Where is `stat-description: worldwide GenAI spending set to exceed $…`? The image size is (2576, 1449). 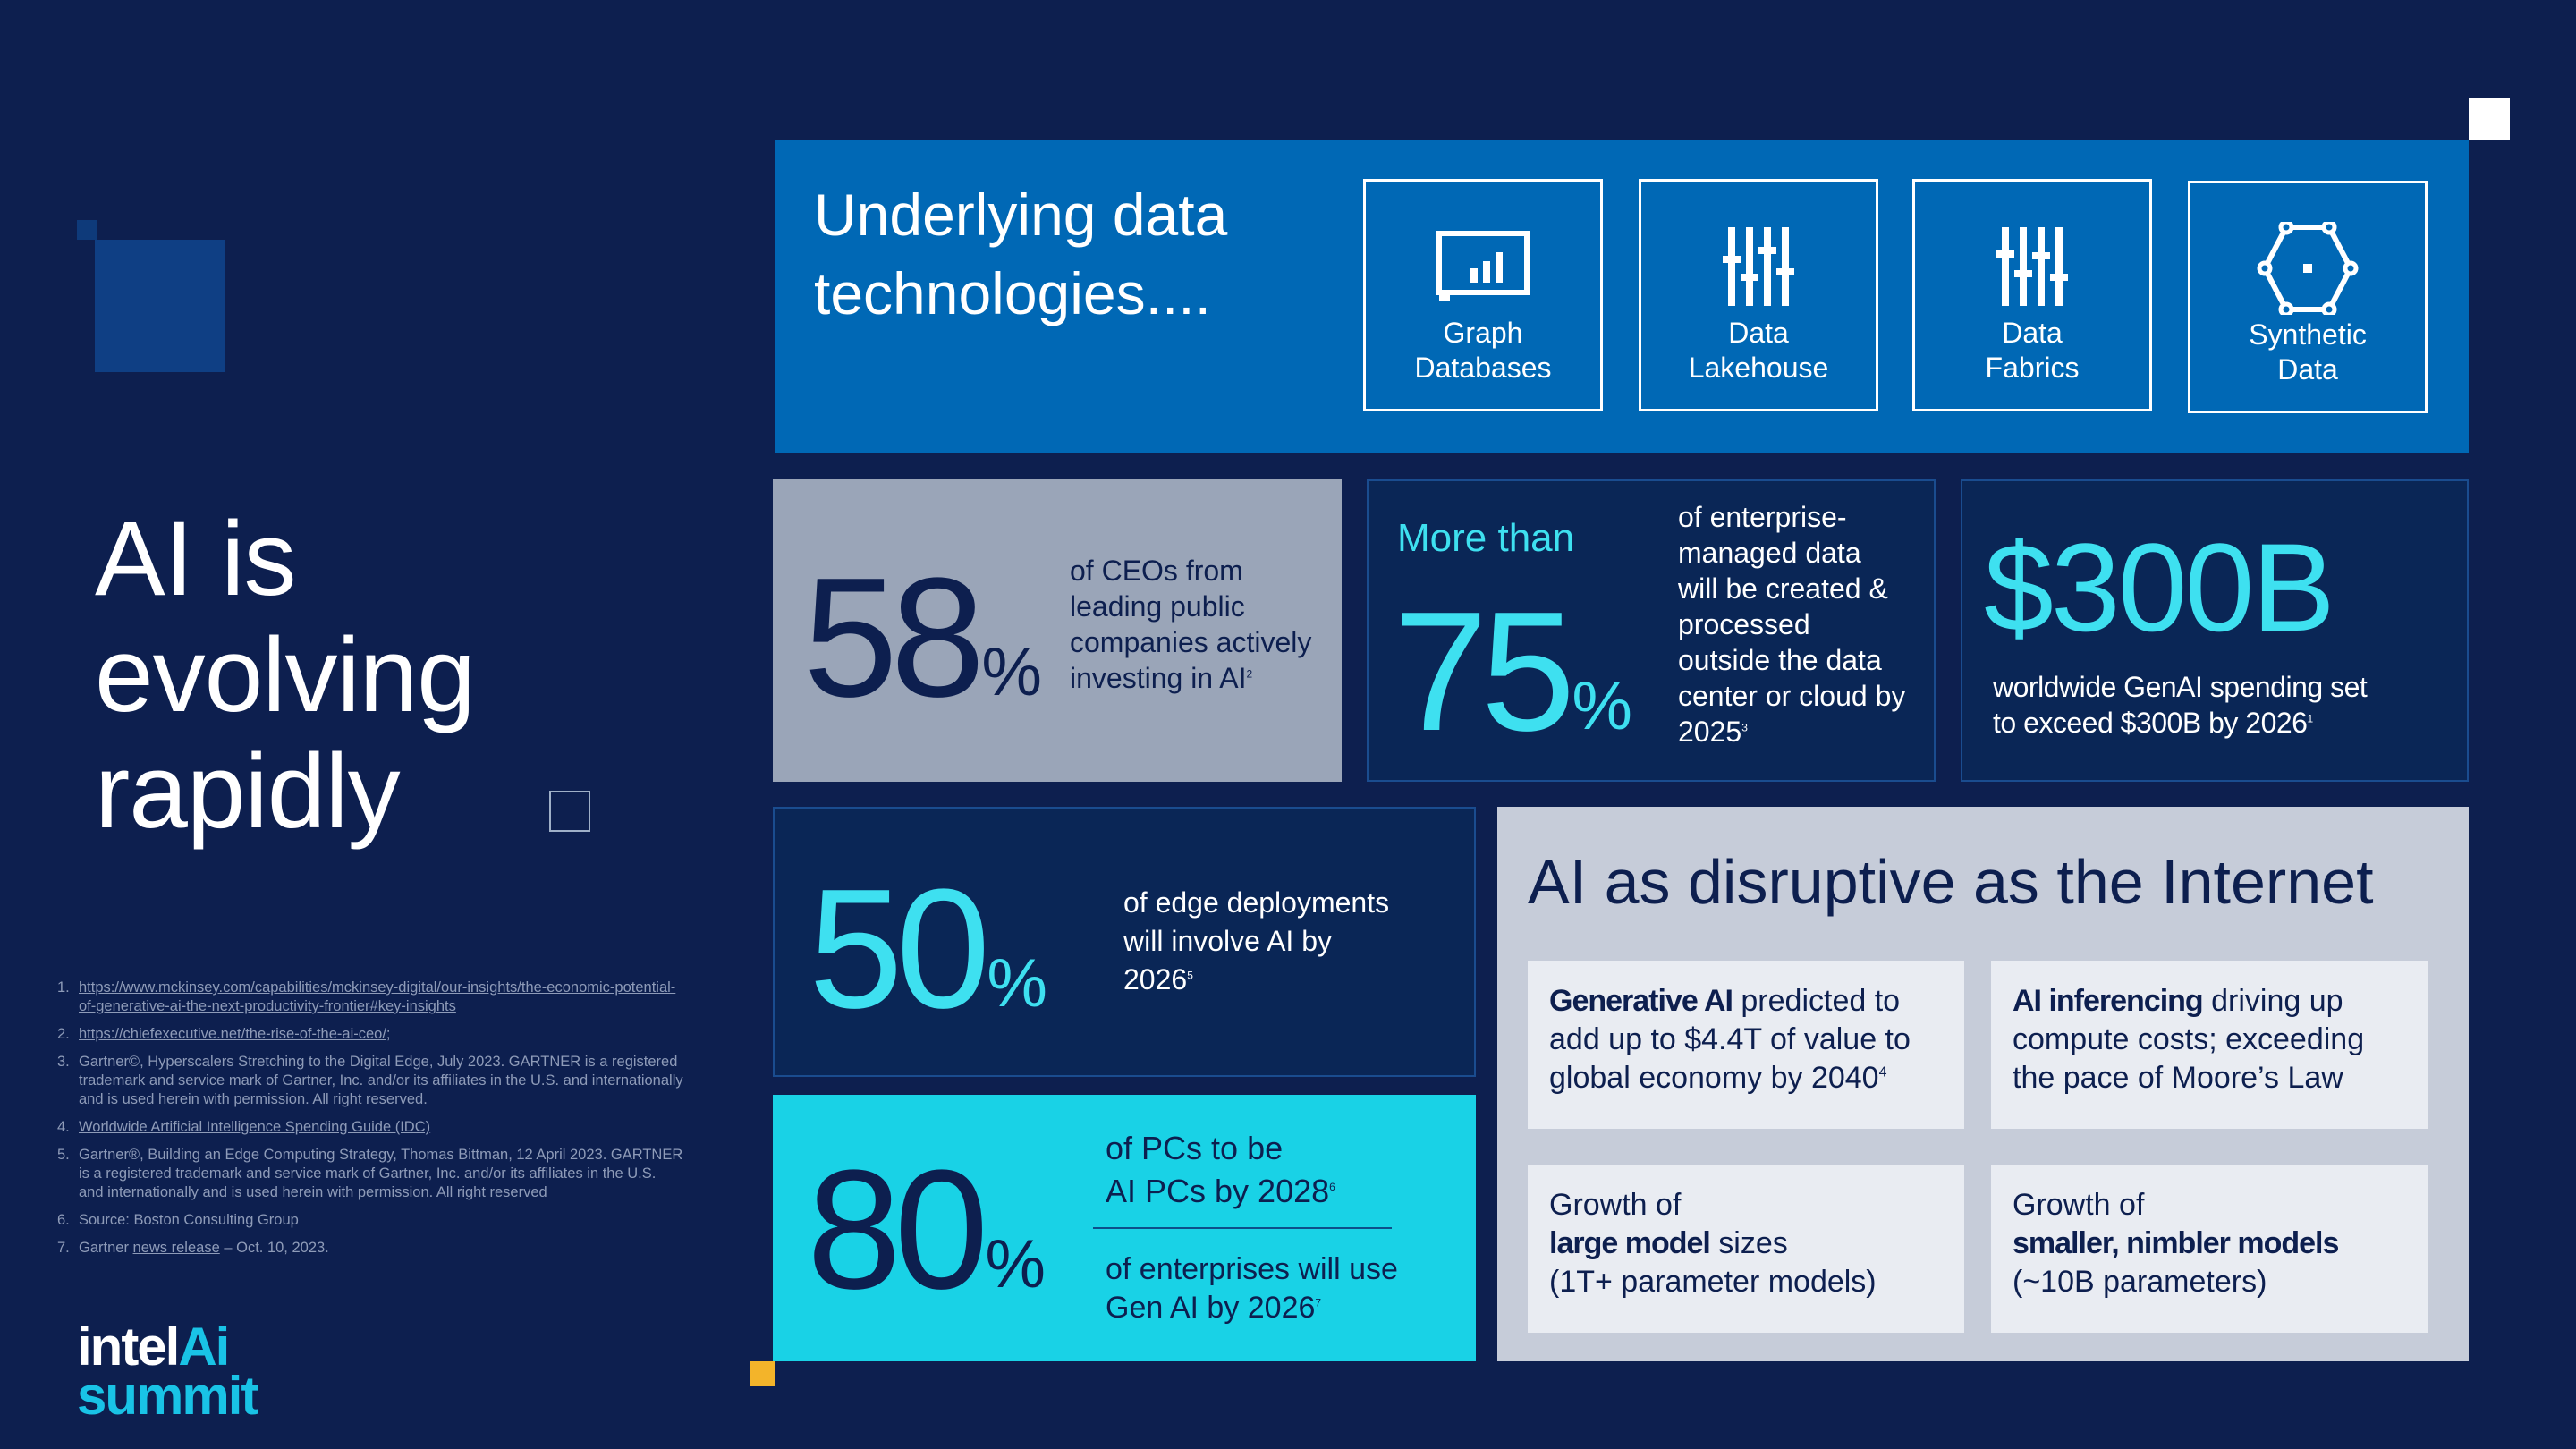 stat-description: worldwide GenAI spending set to exceed $… is located at coordinates (2180, 705).